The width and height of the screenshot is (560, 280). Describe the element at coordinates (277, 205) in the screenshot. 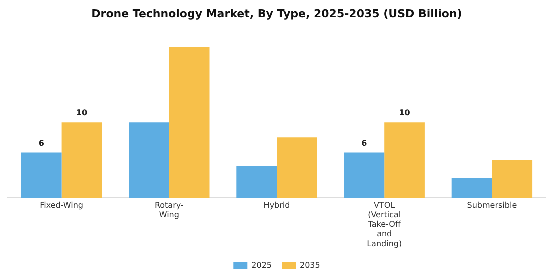

I see `x-tick-label: Hybrid` at that location.